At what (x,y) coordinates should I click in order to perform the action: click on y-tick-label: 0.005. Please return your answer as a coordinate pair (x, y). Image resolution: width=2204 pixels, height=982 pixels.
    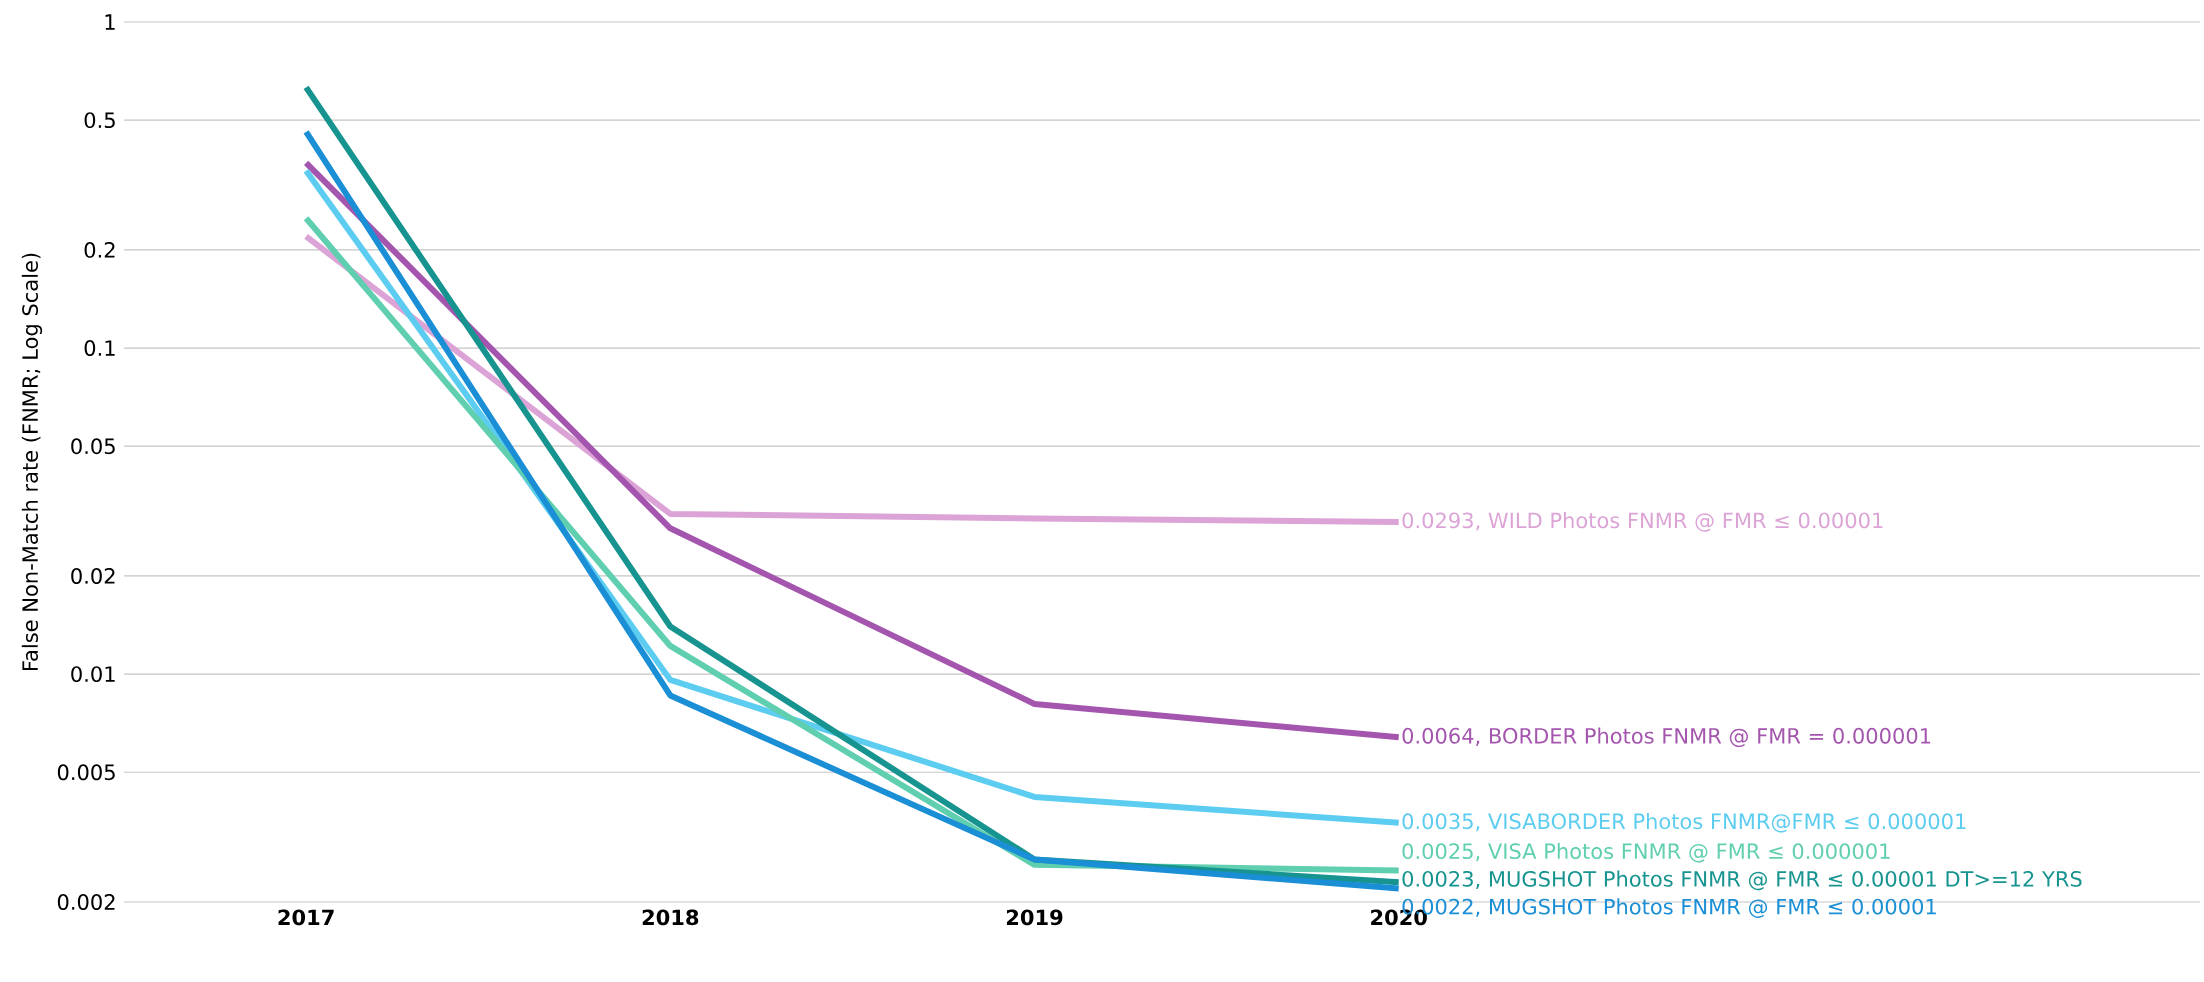
    Looking at the image, I should click on (86, 772).